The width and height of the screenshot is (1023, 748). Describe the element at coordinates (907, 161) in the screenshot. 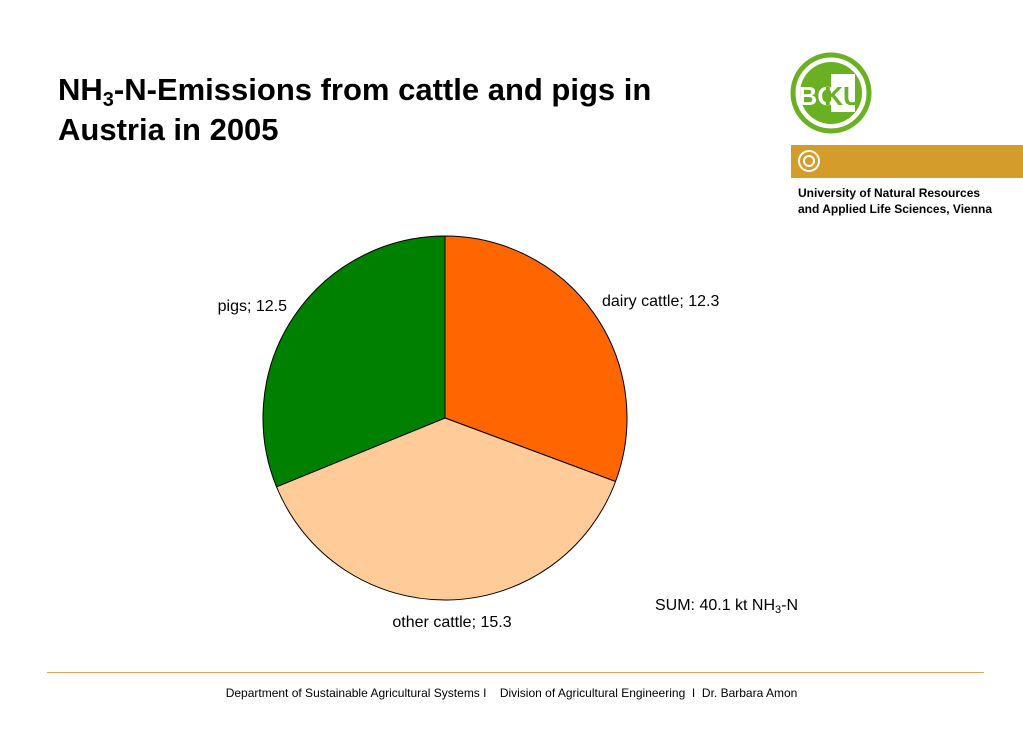

I see `logo-band` at that location.